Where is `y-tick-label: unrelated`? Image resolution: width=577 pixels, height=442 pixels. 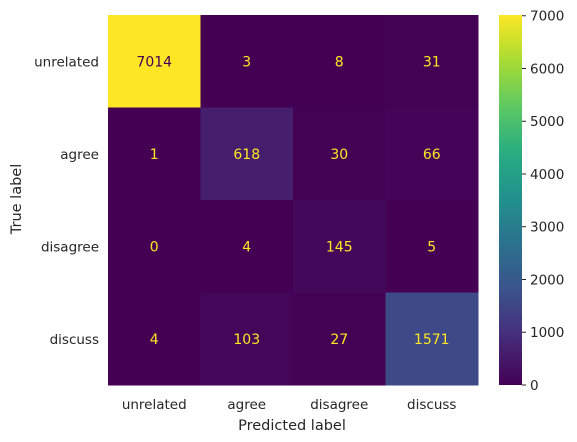
y-tick-label: unrelated is located at coordinates (66, 62).